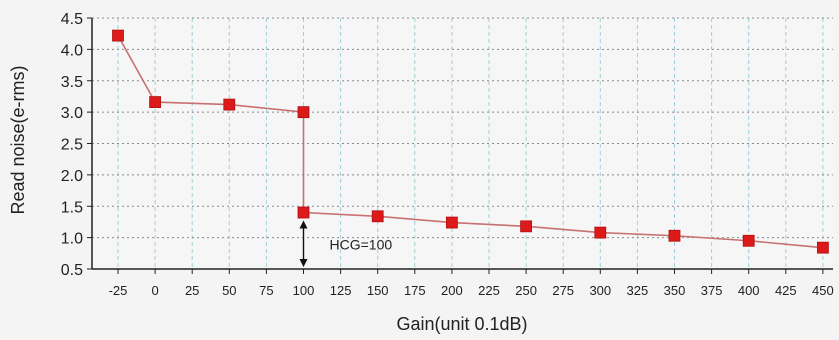  I want to click on y-tick-label: 3.0, so click(72, 113).